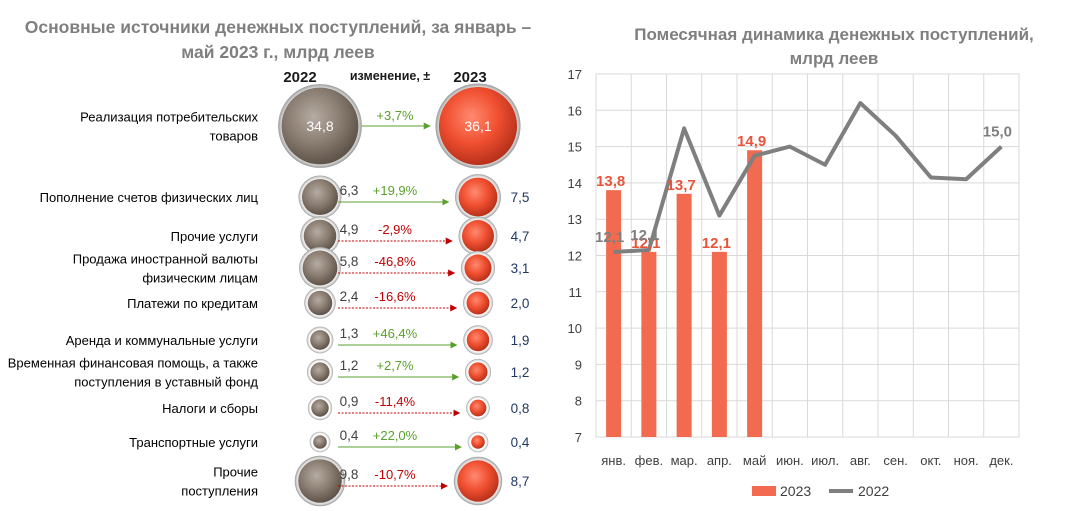  Describe the element at coordinates (575, 328) in the screenshot. I see `y-tick-label: 10` at that location.